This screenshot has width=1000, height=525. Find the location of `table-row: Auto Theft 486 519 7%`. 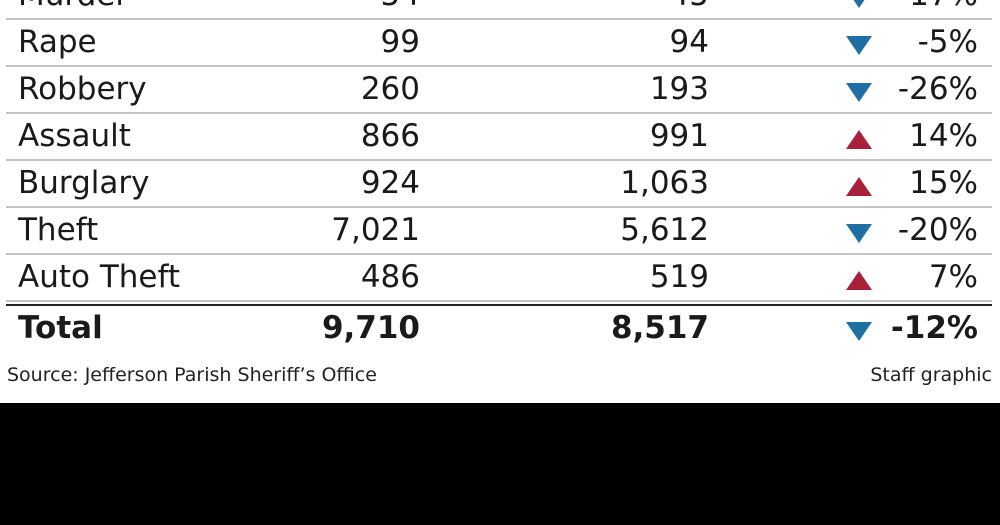

table-row: Auto Theft 486 519 7% is located at coordinates (499, 278).